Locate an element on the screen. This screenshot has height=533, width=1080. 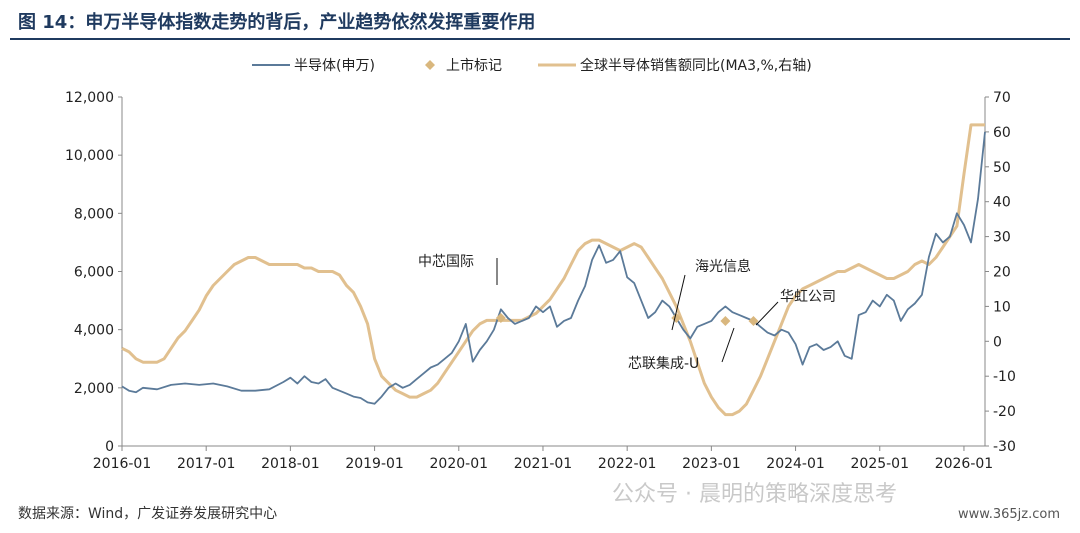
y-right-tick-label: -10 is located at coordinates (1004, 377).